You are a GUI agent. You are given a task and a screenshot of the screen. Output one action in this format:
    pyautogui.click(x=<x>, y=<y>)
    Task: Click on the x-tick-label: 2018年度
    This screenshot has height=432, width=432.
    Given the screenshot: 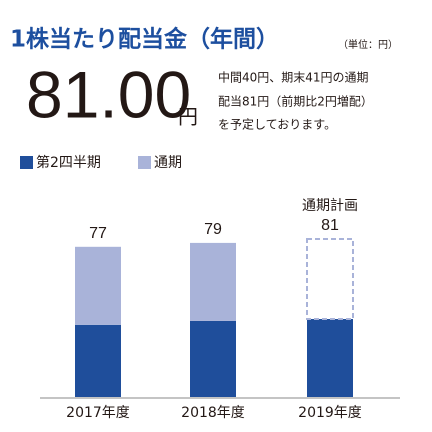 What is the action you would take?
    pyautogui.click(x=213, y=413)
    